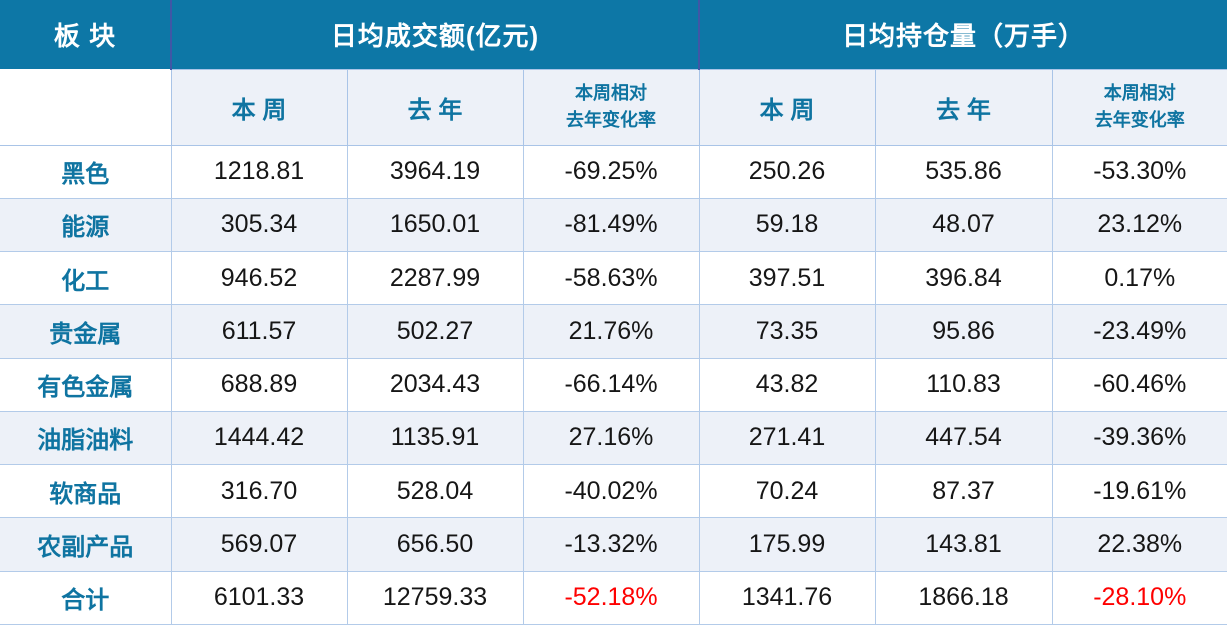  I want to click on value-cell: 27.16%, so click(611, 438).